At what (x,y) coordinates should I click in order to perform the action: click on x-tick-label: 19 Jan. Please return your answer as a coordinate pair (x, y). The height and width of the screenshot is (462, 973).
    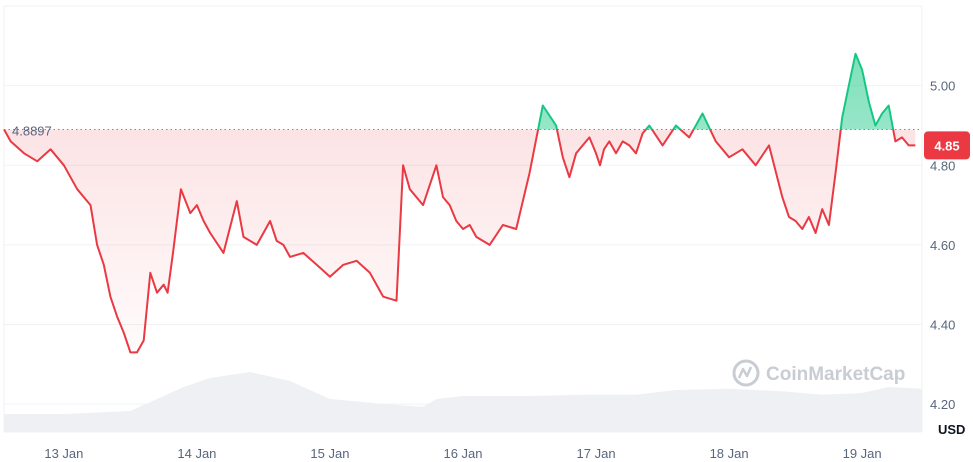
    Looking at the image, I should click on (862, 453).